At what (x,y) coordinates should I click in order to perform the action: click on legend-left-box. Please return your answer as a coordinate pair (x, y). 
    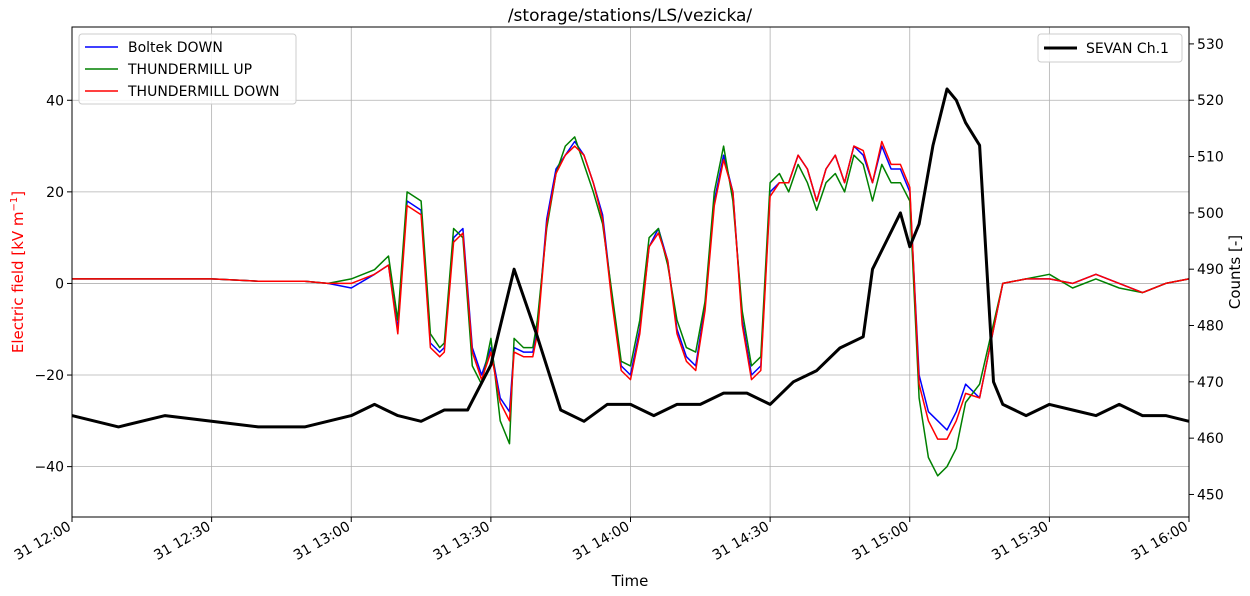
    Looking at the image, I should click on (187, 69).